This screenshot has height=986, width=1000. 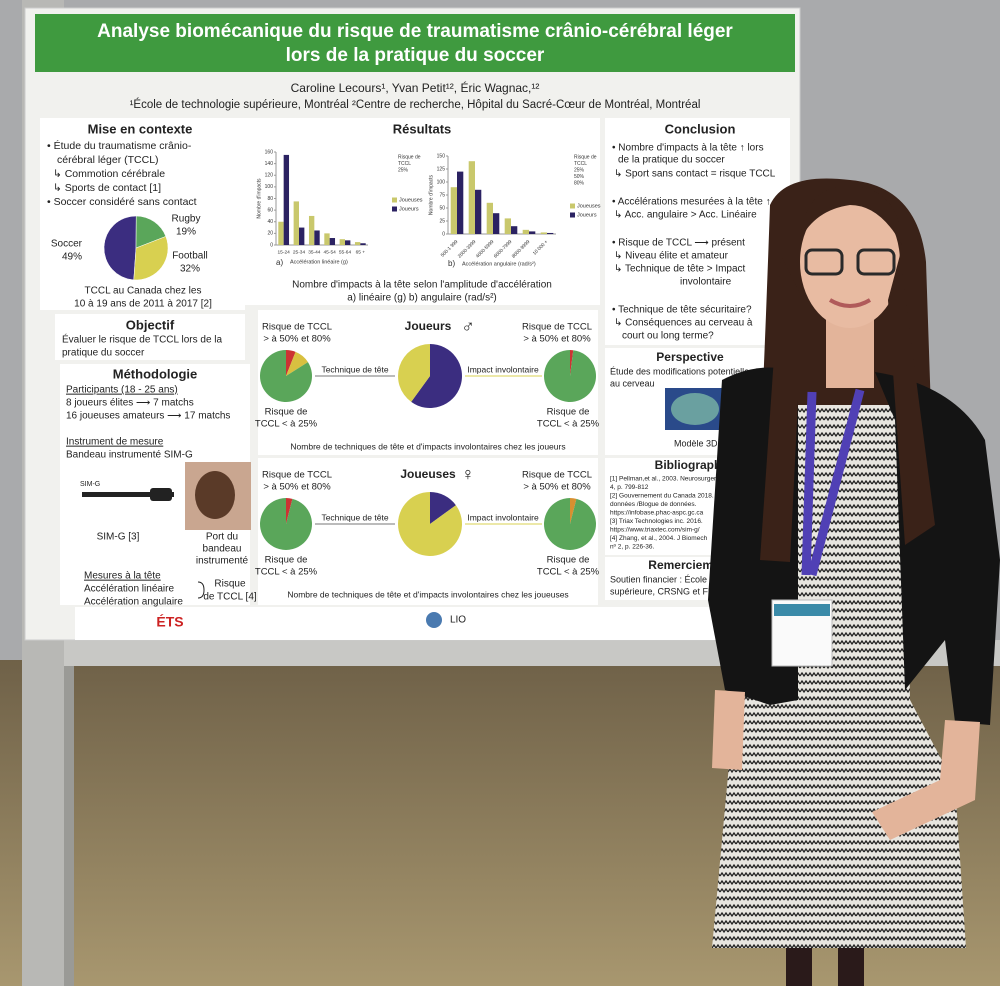 What do you see at coordinates (682, 310) in the screenshot?
I see `conclusion-line: • Technique de tête sécuritaire?` at bounding box center [682, 310].